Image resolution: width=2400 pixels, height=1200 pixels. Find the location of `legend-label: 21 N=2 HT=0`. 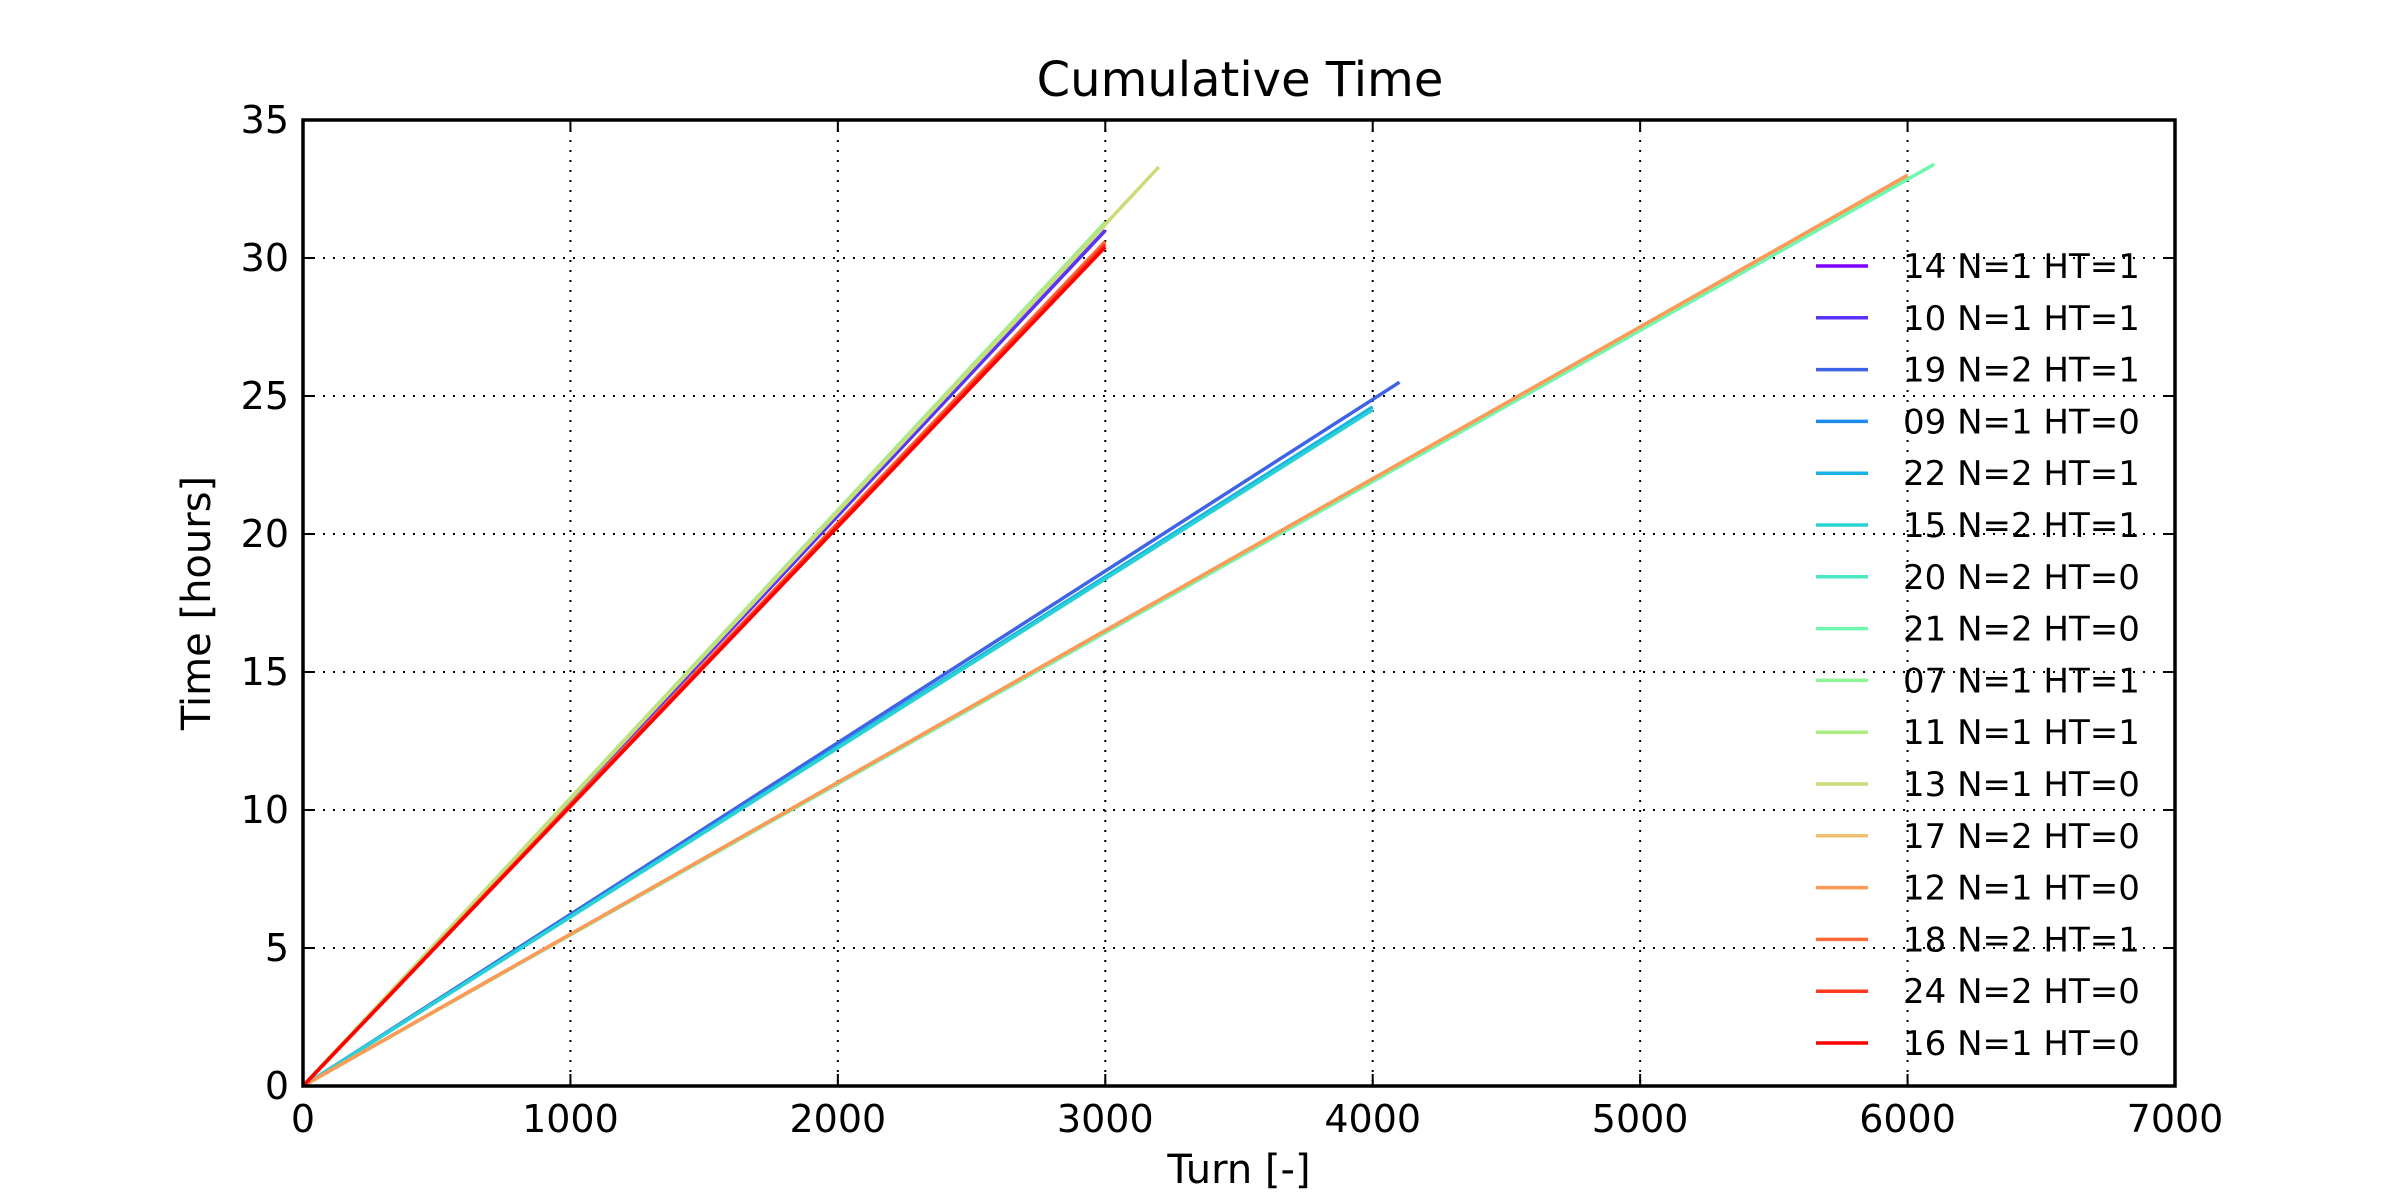

legend-label: 21 N=2 HT=0 is located at coordinates (2021, 630).